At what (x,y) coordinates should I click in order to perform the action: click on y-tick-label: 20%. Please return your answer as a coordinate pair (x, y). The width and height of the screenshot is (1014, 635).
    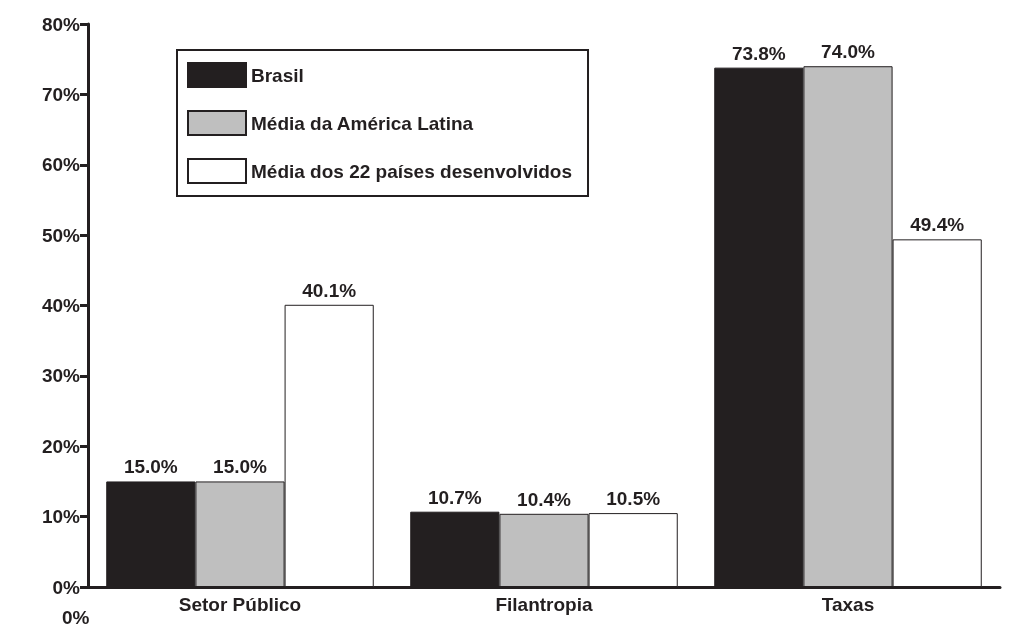
    Looking at the image, I should click on (61, 446).